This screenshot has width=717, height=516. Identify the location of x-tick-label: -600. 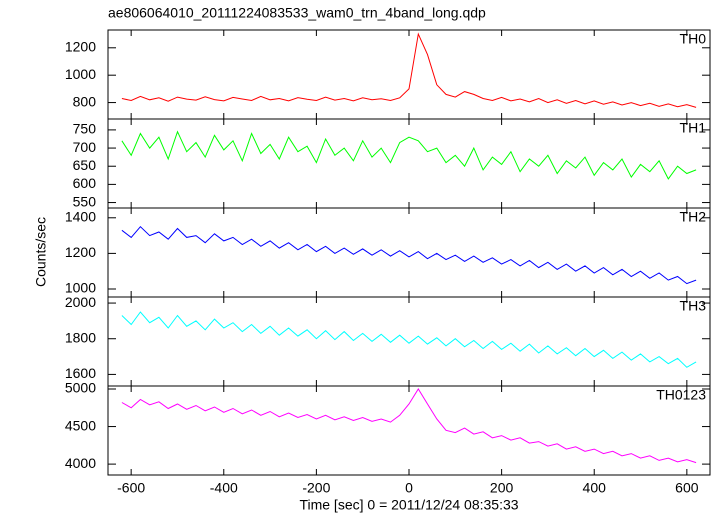
(131, 488).